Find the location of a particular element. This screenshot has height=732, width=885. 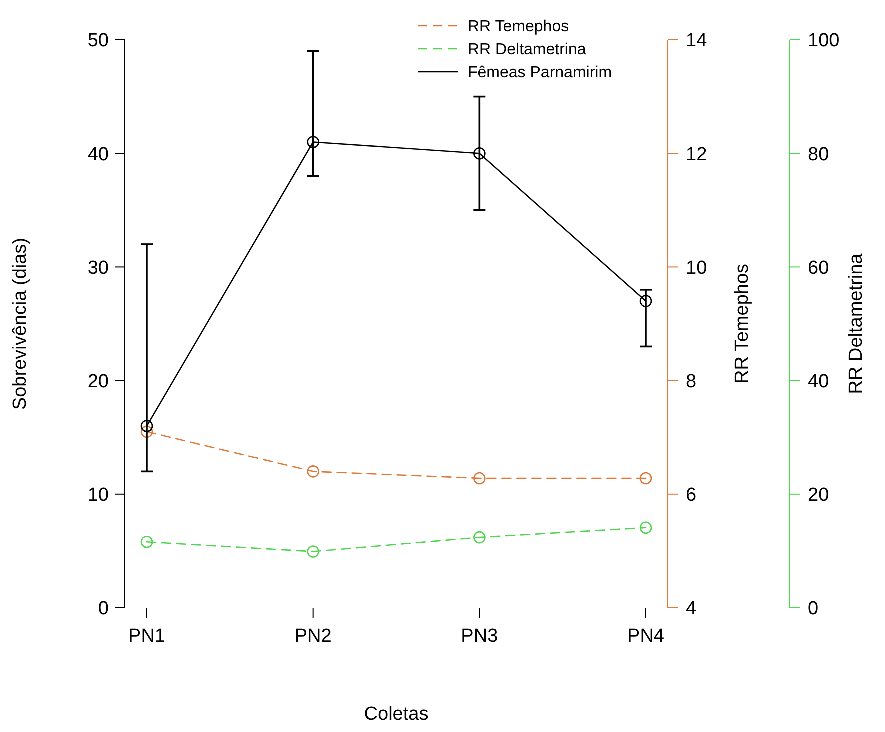

y2-tick-label: 14 is located at coordinates (697, 41).